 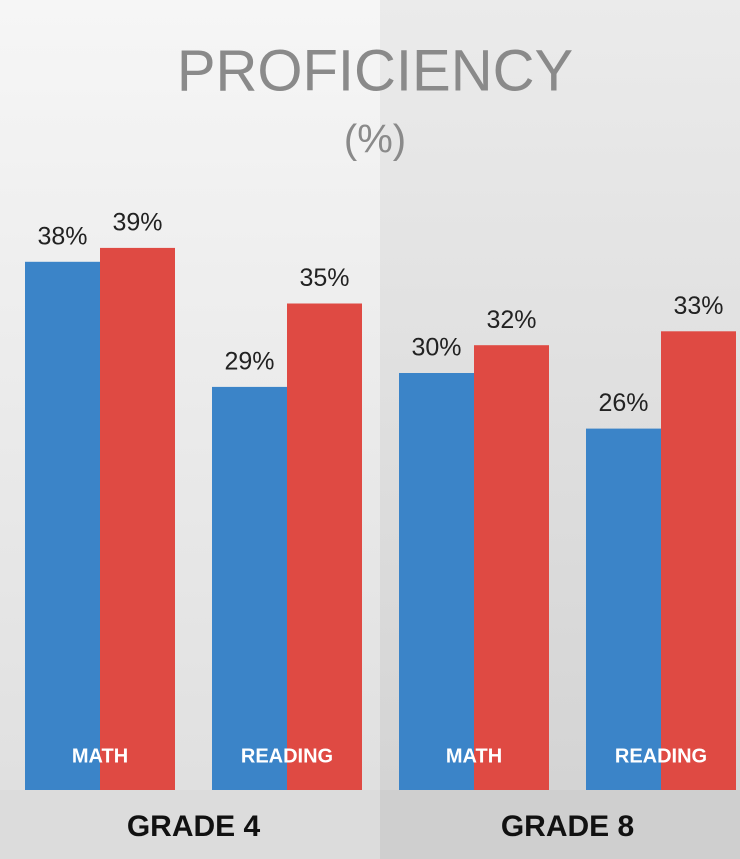 I want to click on value-label: 39%, so click(x=137, y=223).